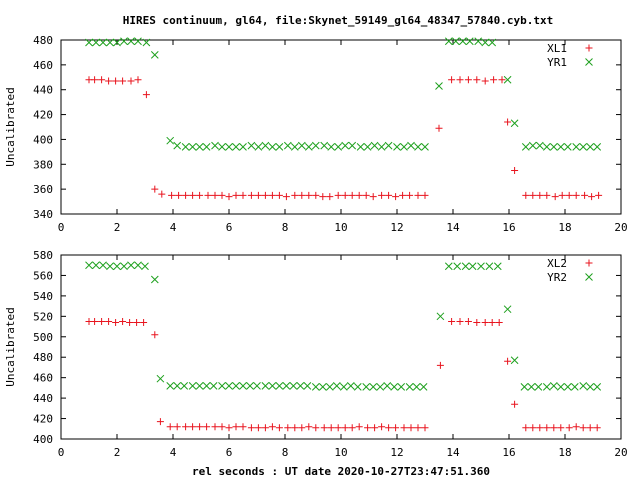  I want to click on legend-marker-xl1, so click(589, 48).